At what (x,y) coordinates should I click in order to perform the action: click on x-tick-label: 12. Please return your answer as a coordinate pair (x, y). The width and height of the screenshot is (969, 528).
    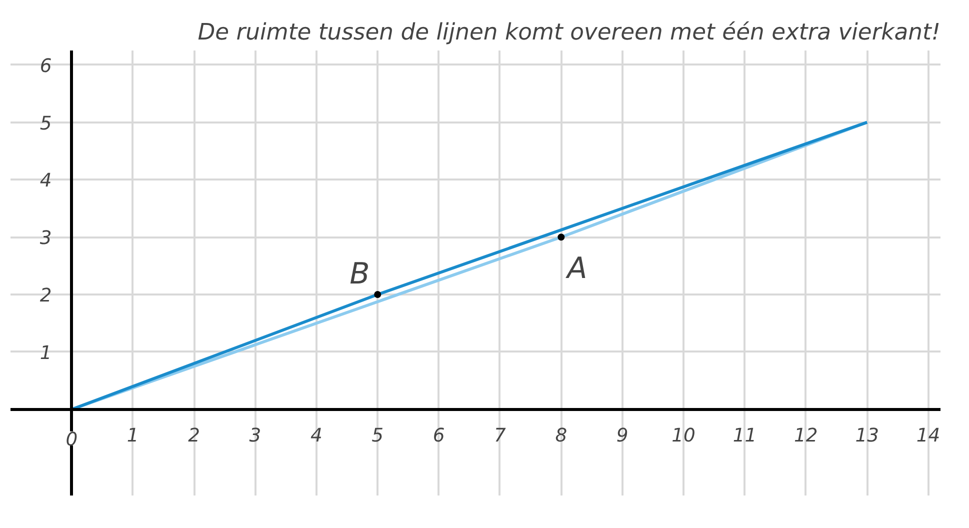
    Looking at the image, I should click on (806, 435).